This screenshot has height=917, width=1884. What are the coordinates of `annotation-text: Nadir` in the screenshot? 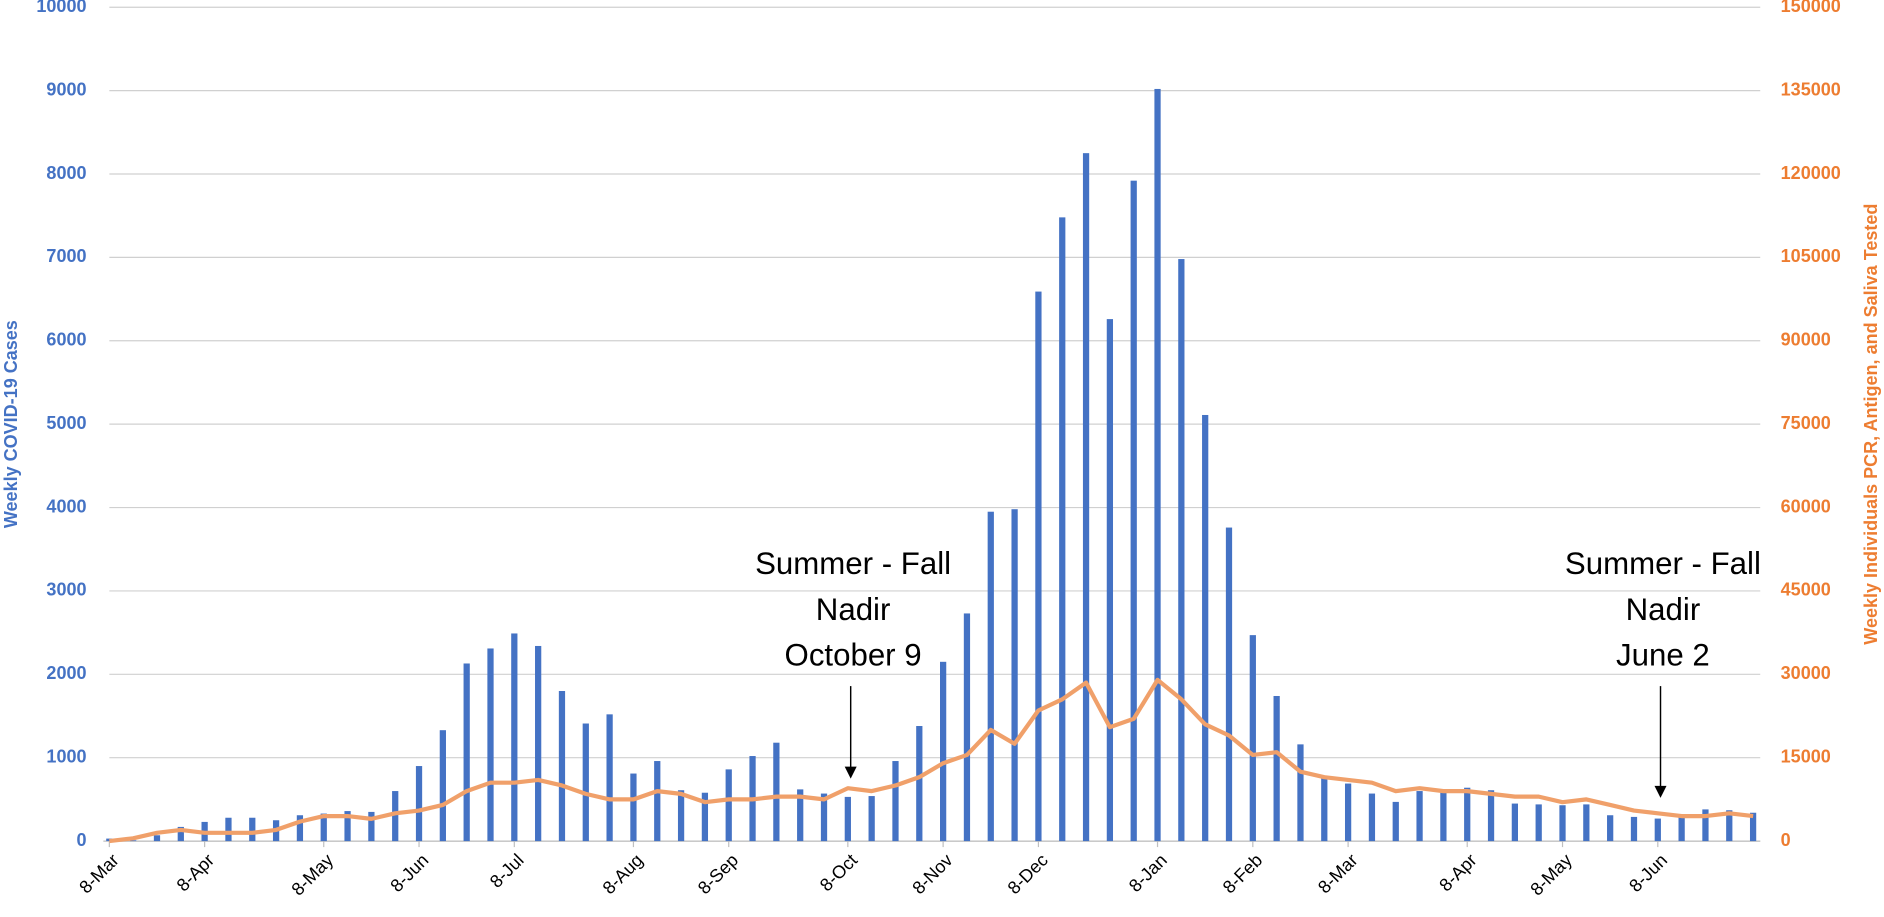 It's located at (853, 609).